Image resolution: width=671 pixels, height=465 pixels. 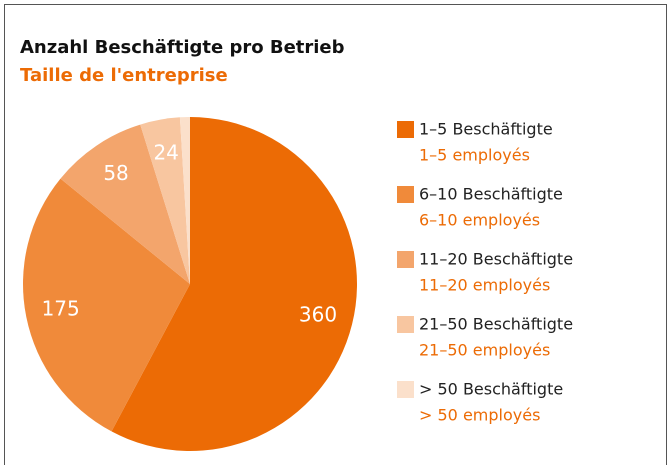 I want to click on slice-label: 58, so click(x=115, y=173).